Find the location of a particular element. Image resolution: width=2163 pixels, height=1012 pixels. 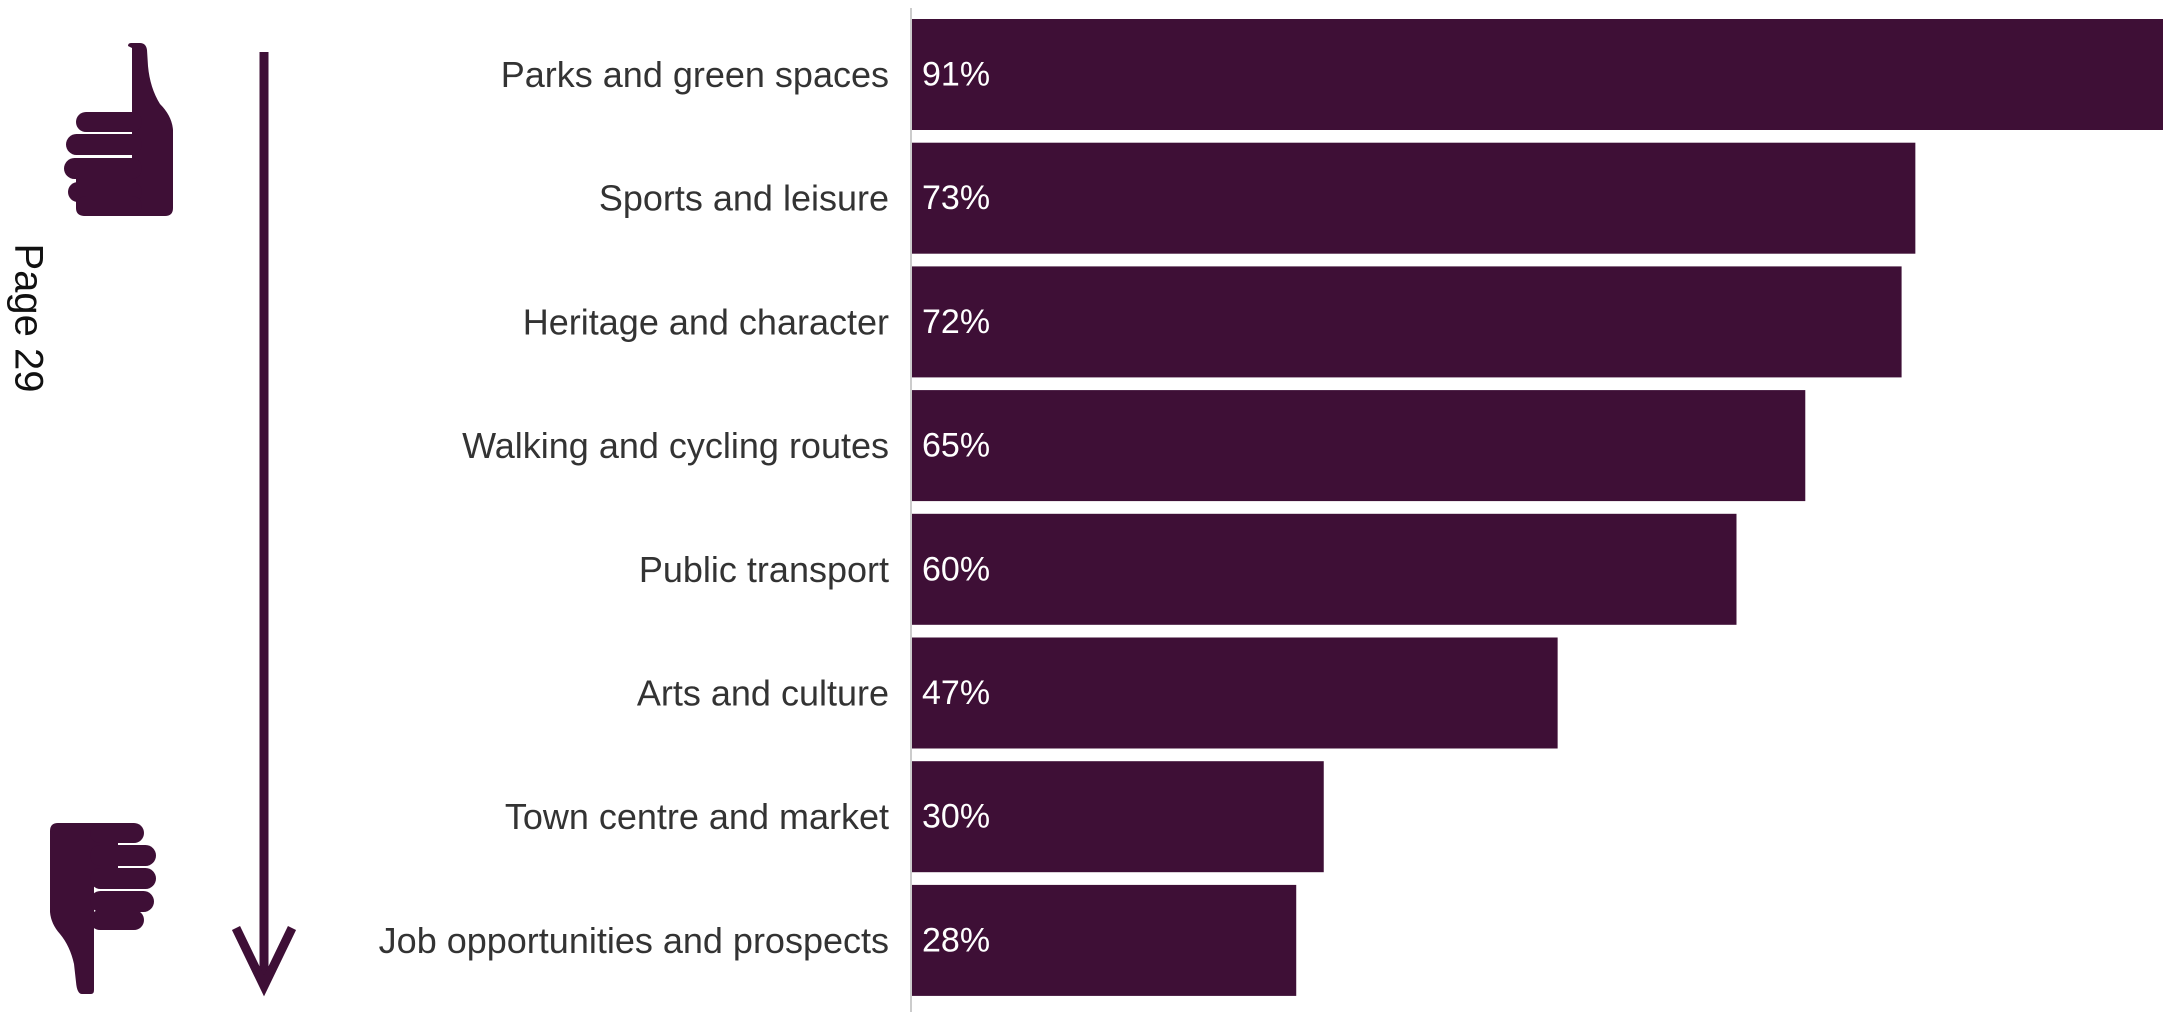

value-label: 28% is located at coordinates (956, 940).